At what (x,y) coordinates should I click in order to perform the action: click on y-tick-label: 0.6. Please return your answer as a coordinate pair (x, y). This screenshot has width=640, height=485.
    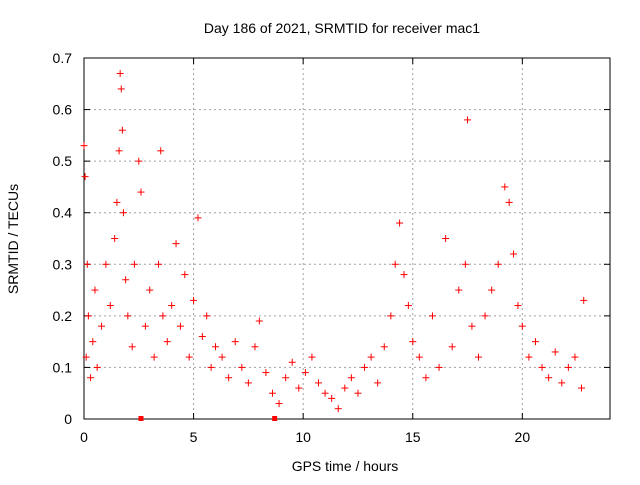
    Looking at the image, I should click on (63, 110).